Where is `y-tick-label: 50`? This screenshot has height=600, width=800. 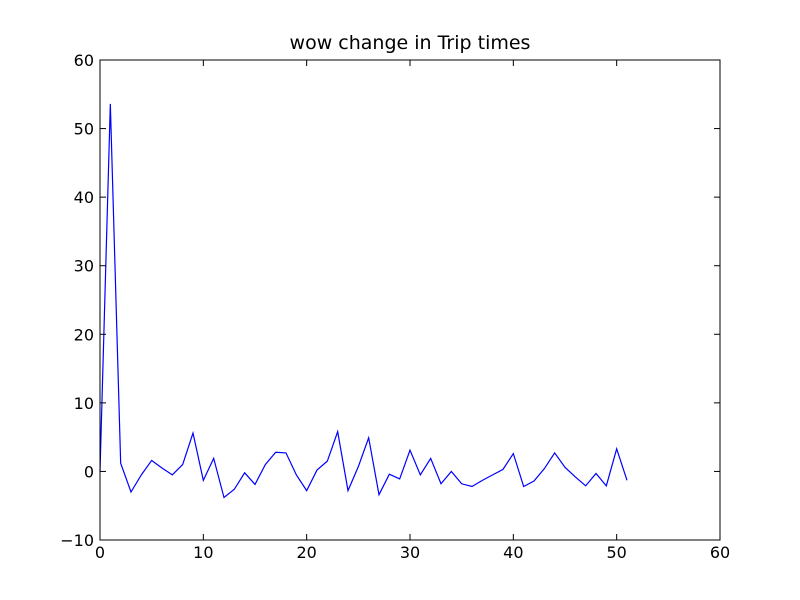
y-tick-label: 50 is located at coordinates (84, 129).